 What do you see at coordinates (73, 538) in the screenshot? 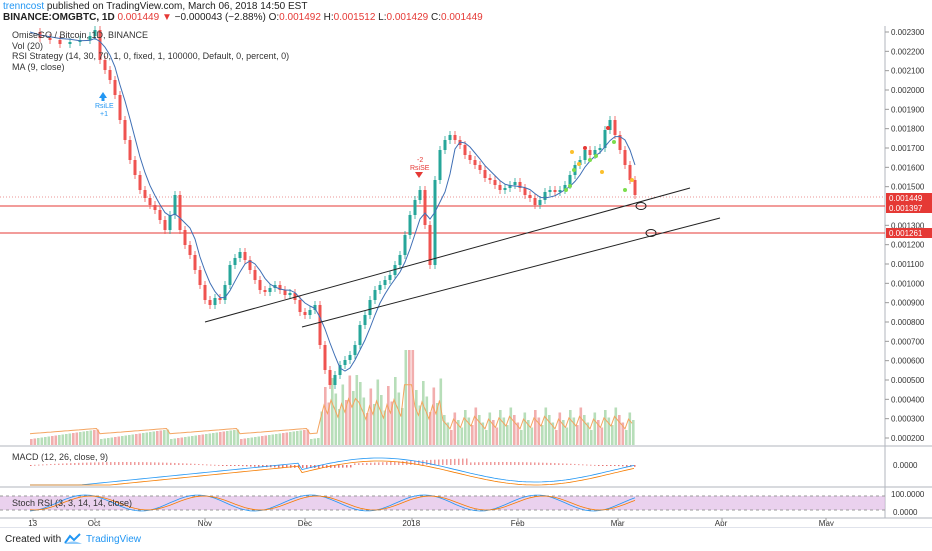
I see `tradingview-logo-icon` at bounding box center [73, 538].